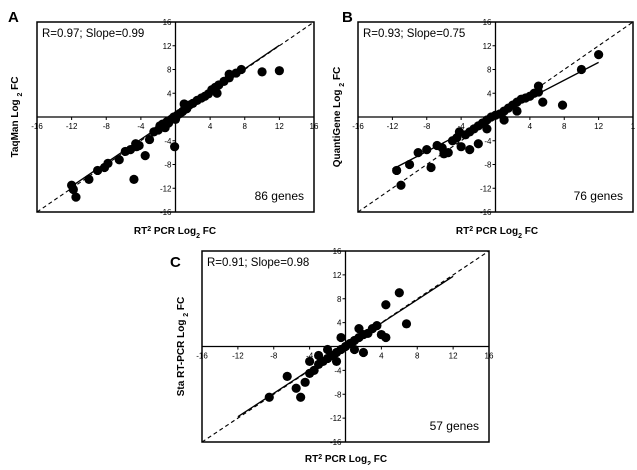 The width and height of the screenshot is (637, 470). What do you see at coordinates (93, 34) in the screenshot?
I see `correlation-annotation: R=0.97; Slope=0.99` at bounding box center [93, 34].